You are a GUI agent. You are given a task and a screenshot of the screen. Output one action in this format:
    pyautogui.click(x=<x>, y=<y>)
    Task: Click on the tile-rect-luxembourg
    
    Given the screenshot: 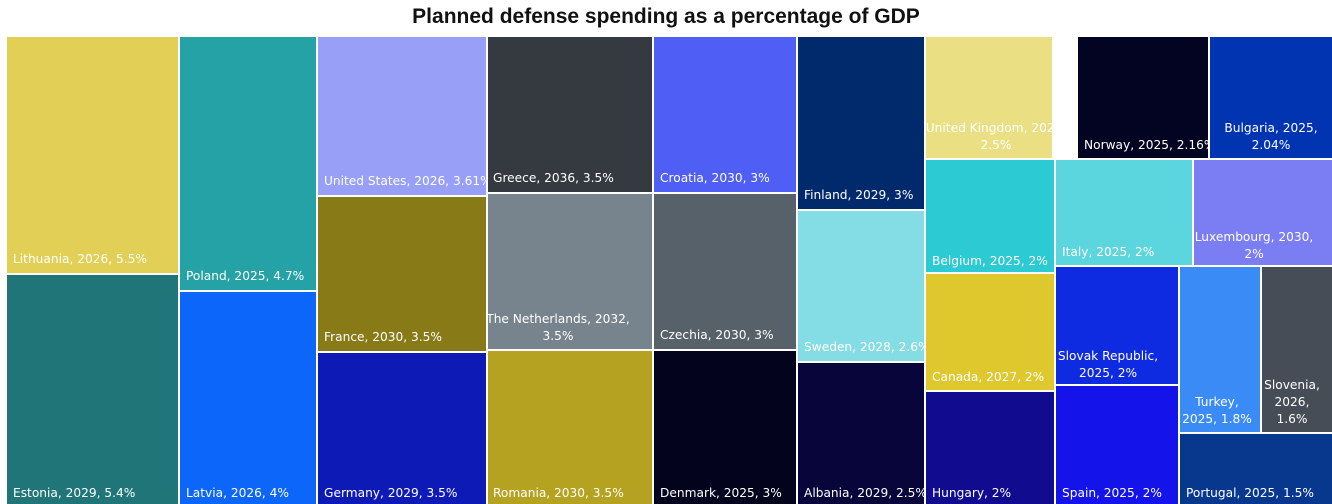 What is the action you would take?
    pyautogui.click(x=1263, y=212)
    